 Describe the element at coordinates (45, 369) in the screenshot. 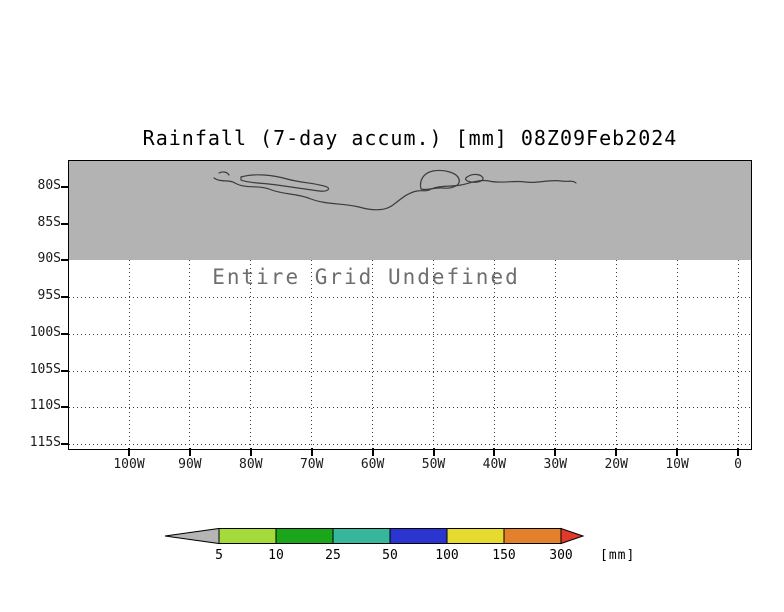

I see `y-tick-label: 105S` at that location.